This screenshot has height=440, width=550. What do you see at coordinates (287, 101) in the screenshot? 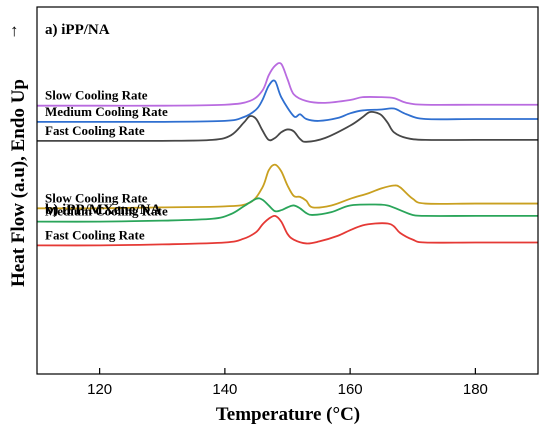
I see `series-line-a-medium` at bounding box center [287, 101].